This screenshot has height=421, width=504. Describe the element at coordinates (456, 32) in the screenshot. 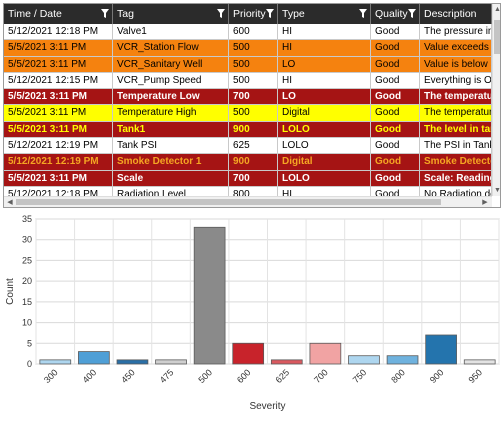

I see `cell-description: The pressure in V` at that location.